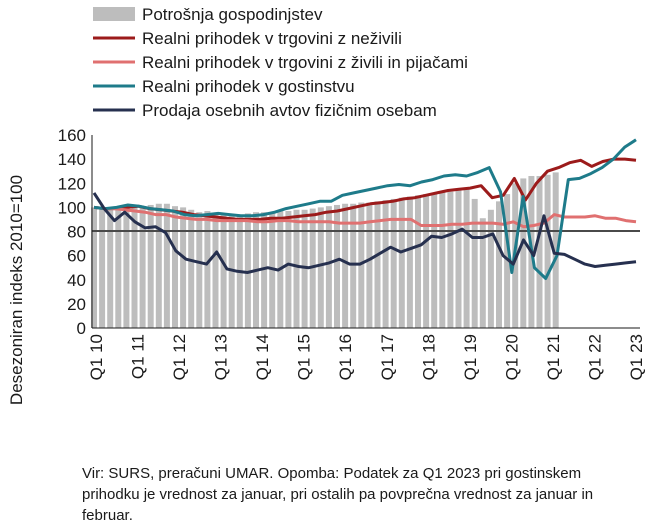 The width and height of the screenshot is (650, 532). I want to click on x-tick-label: Q1 14, so click(262, 357).